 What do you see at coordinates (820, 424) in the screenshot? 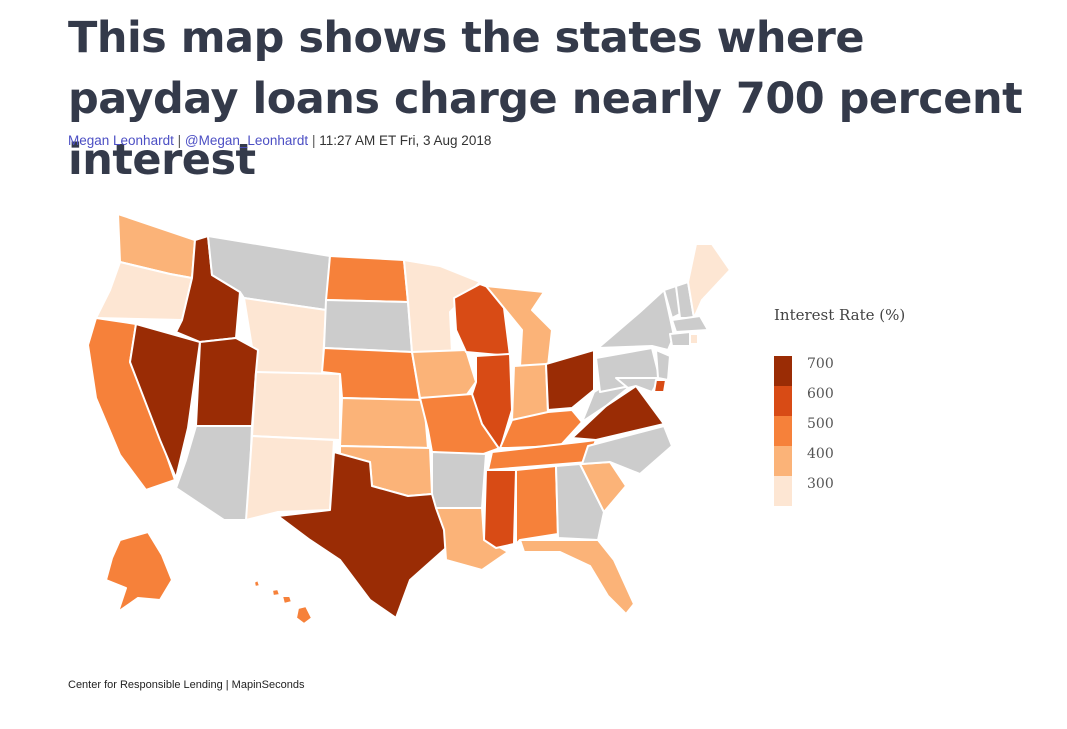
I see `legend-label: 500` at bounding box center [820, 424].